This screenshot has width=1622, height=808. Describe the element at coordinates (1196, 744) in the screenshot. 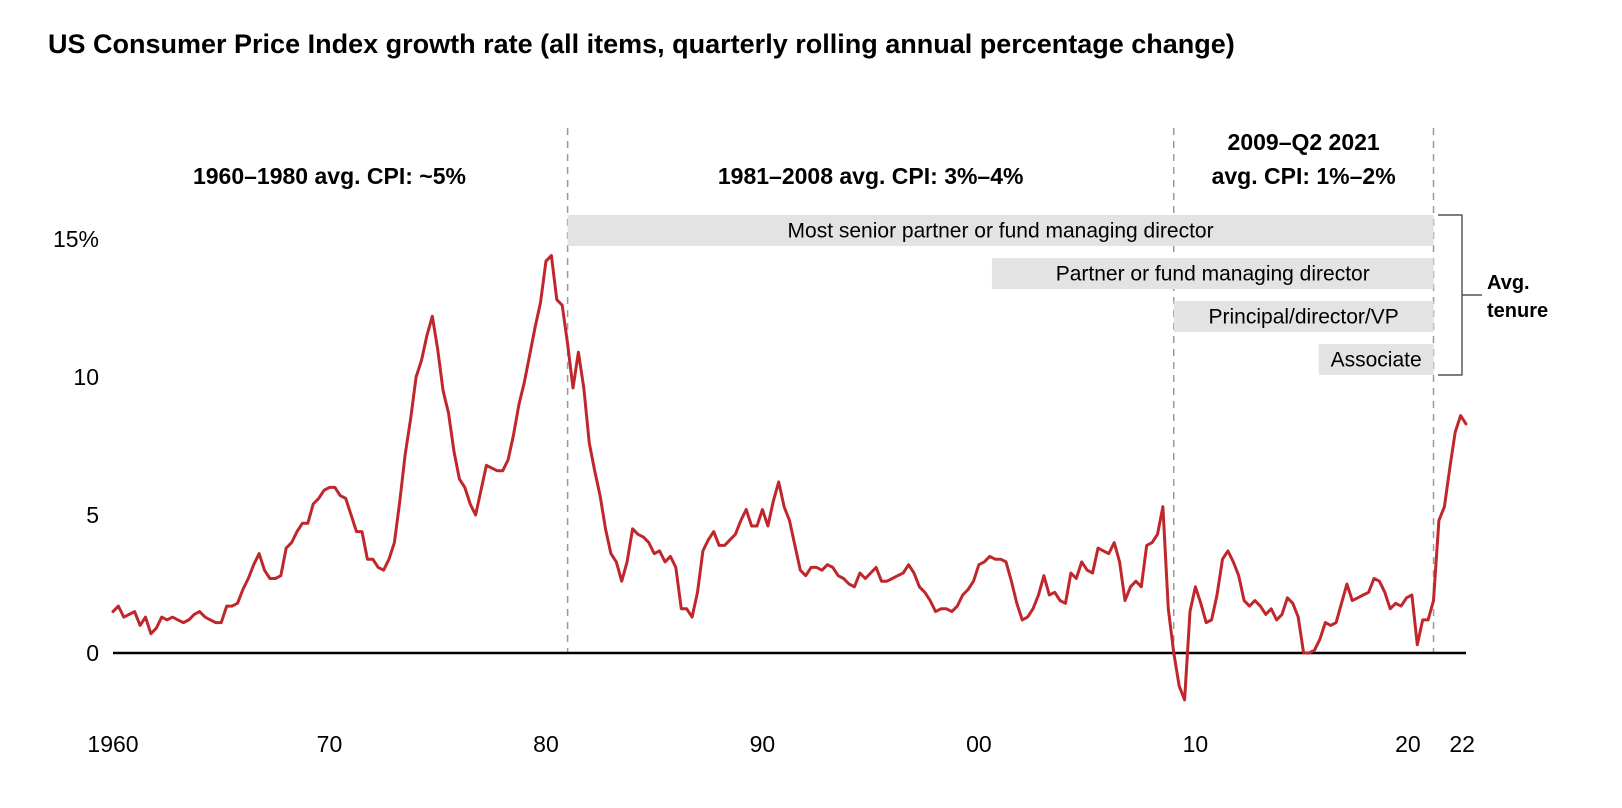

I see `x-tick-label: 10` at that location.